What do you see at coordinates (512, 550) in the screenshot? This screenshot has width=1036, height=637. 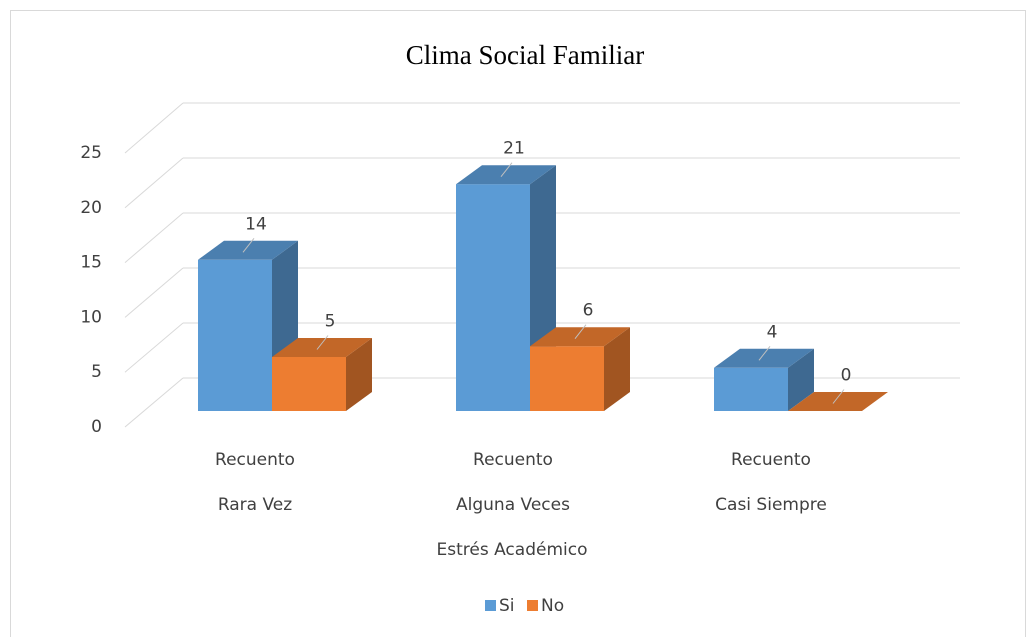 I see `x-axis-title: Estrés Académico` at bounding box center [512, 550].